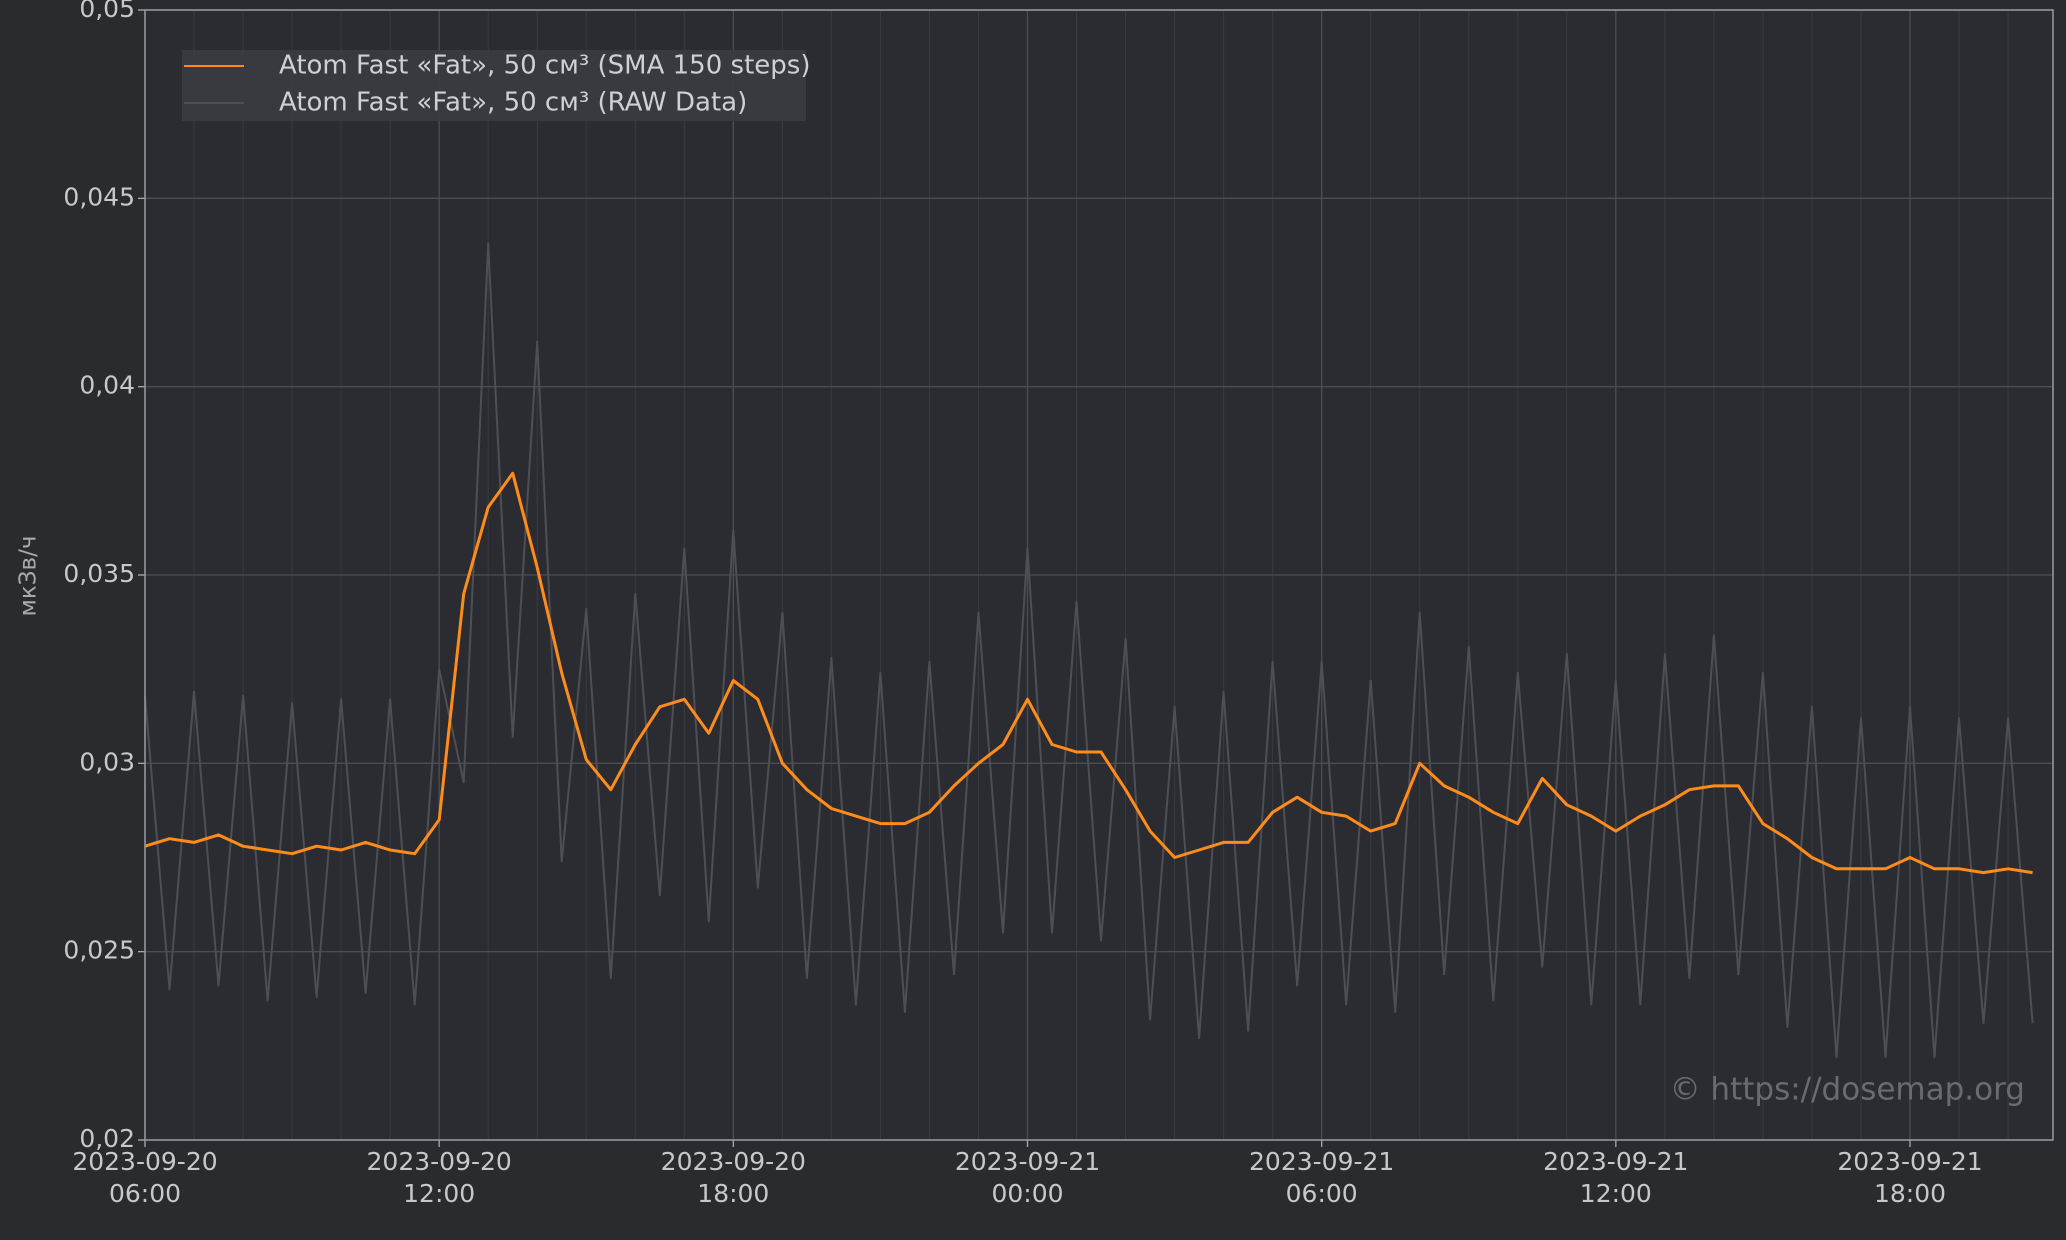 The height and width of the screenshot is (1240, 2066). What do you see at coordinates (29, 576) in the screenshot?
I see `y-axis-label: мкЗв/ч` at bounding box center [29, 576].